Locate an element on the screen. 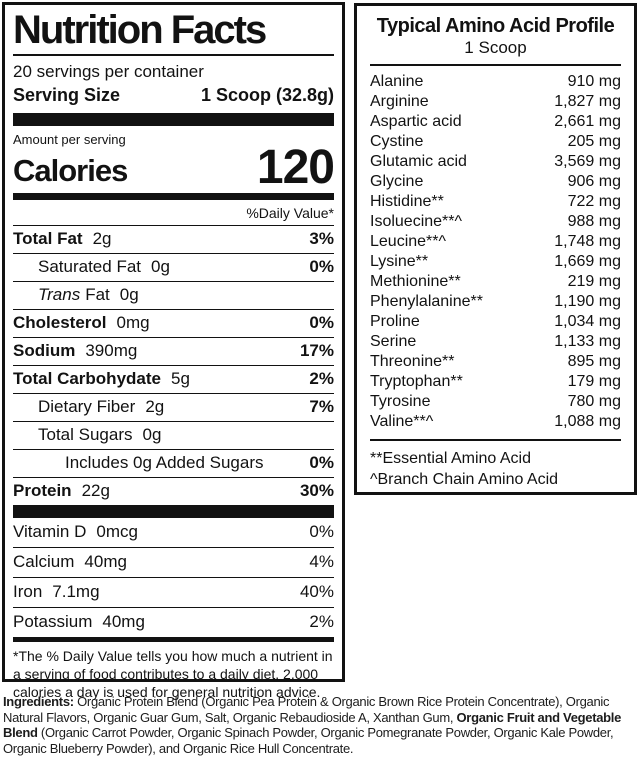 Image resolution: width=640 pixels, height=763 pixels. amino-acid-value: 1,190 mg is located at coordinates (587, 302).